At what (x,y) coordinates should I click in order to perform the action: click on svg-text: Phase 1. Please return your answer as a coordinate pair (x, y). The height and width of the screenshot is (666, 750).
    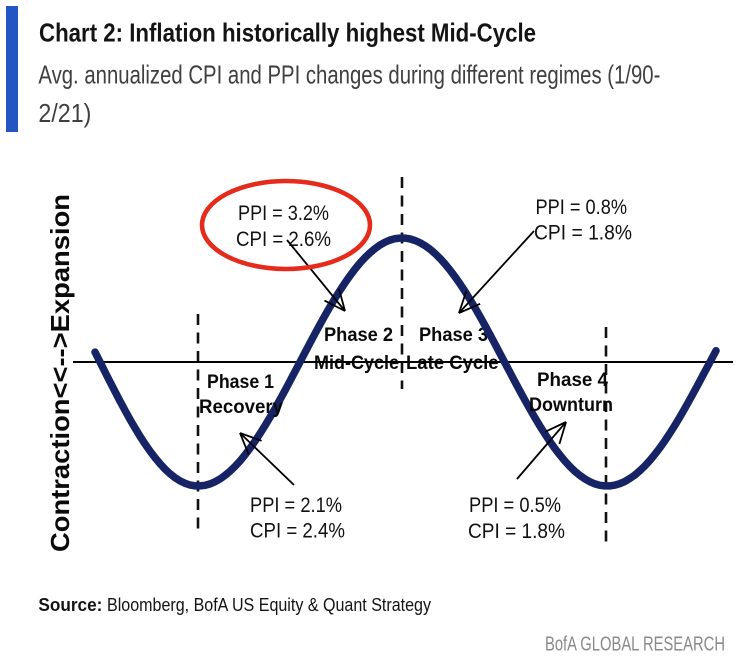
    Looking at the image, I should click on (240, 382).